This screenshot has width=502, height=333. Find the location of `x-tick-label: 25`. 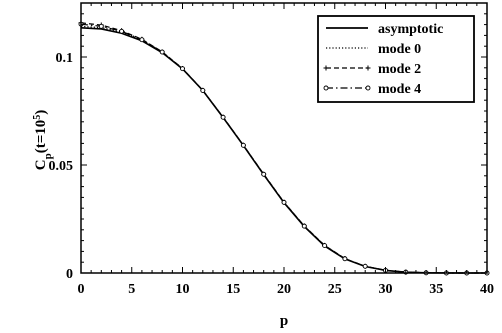

x-tick-label: 25 is located at coordinates (335, 289).